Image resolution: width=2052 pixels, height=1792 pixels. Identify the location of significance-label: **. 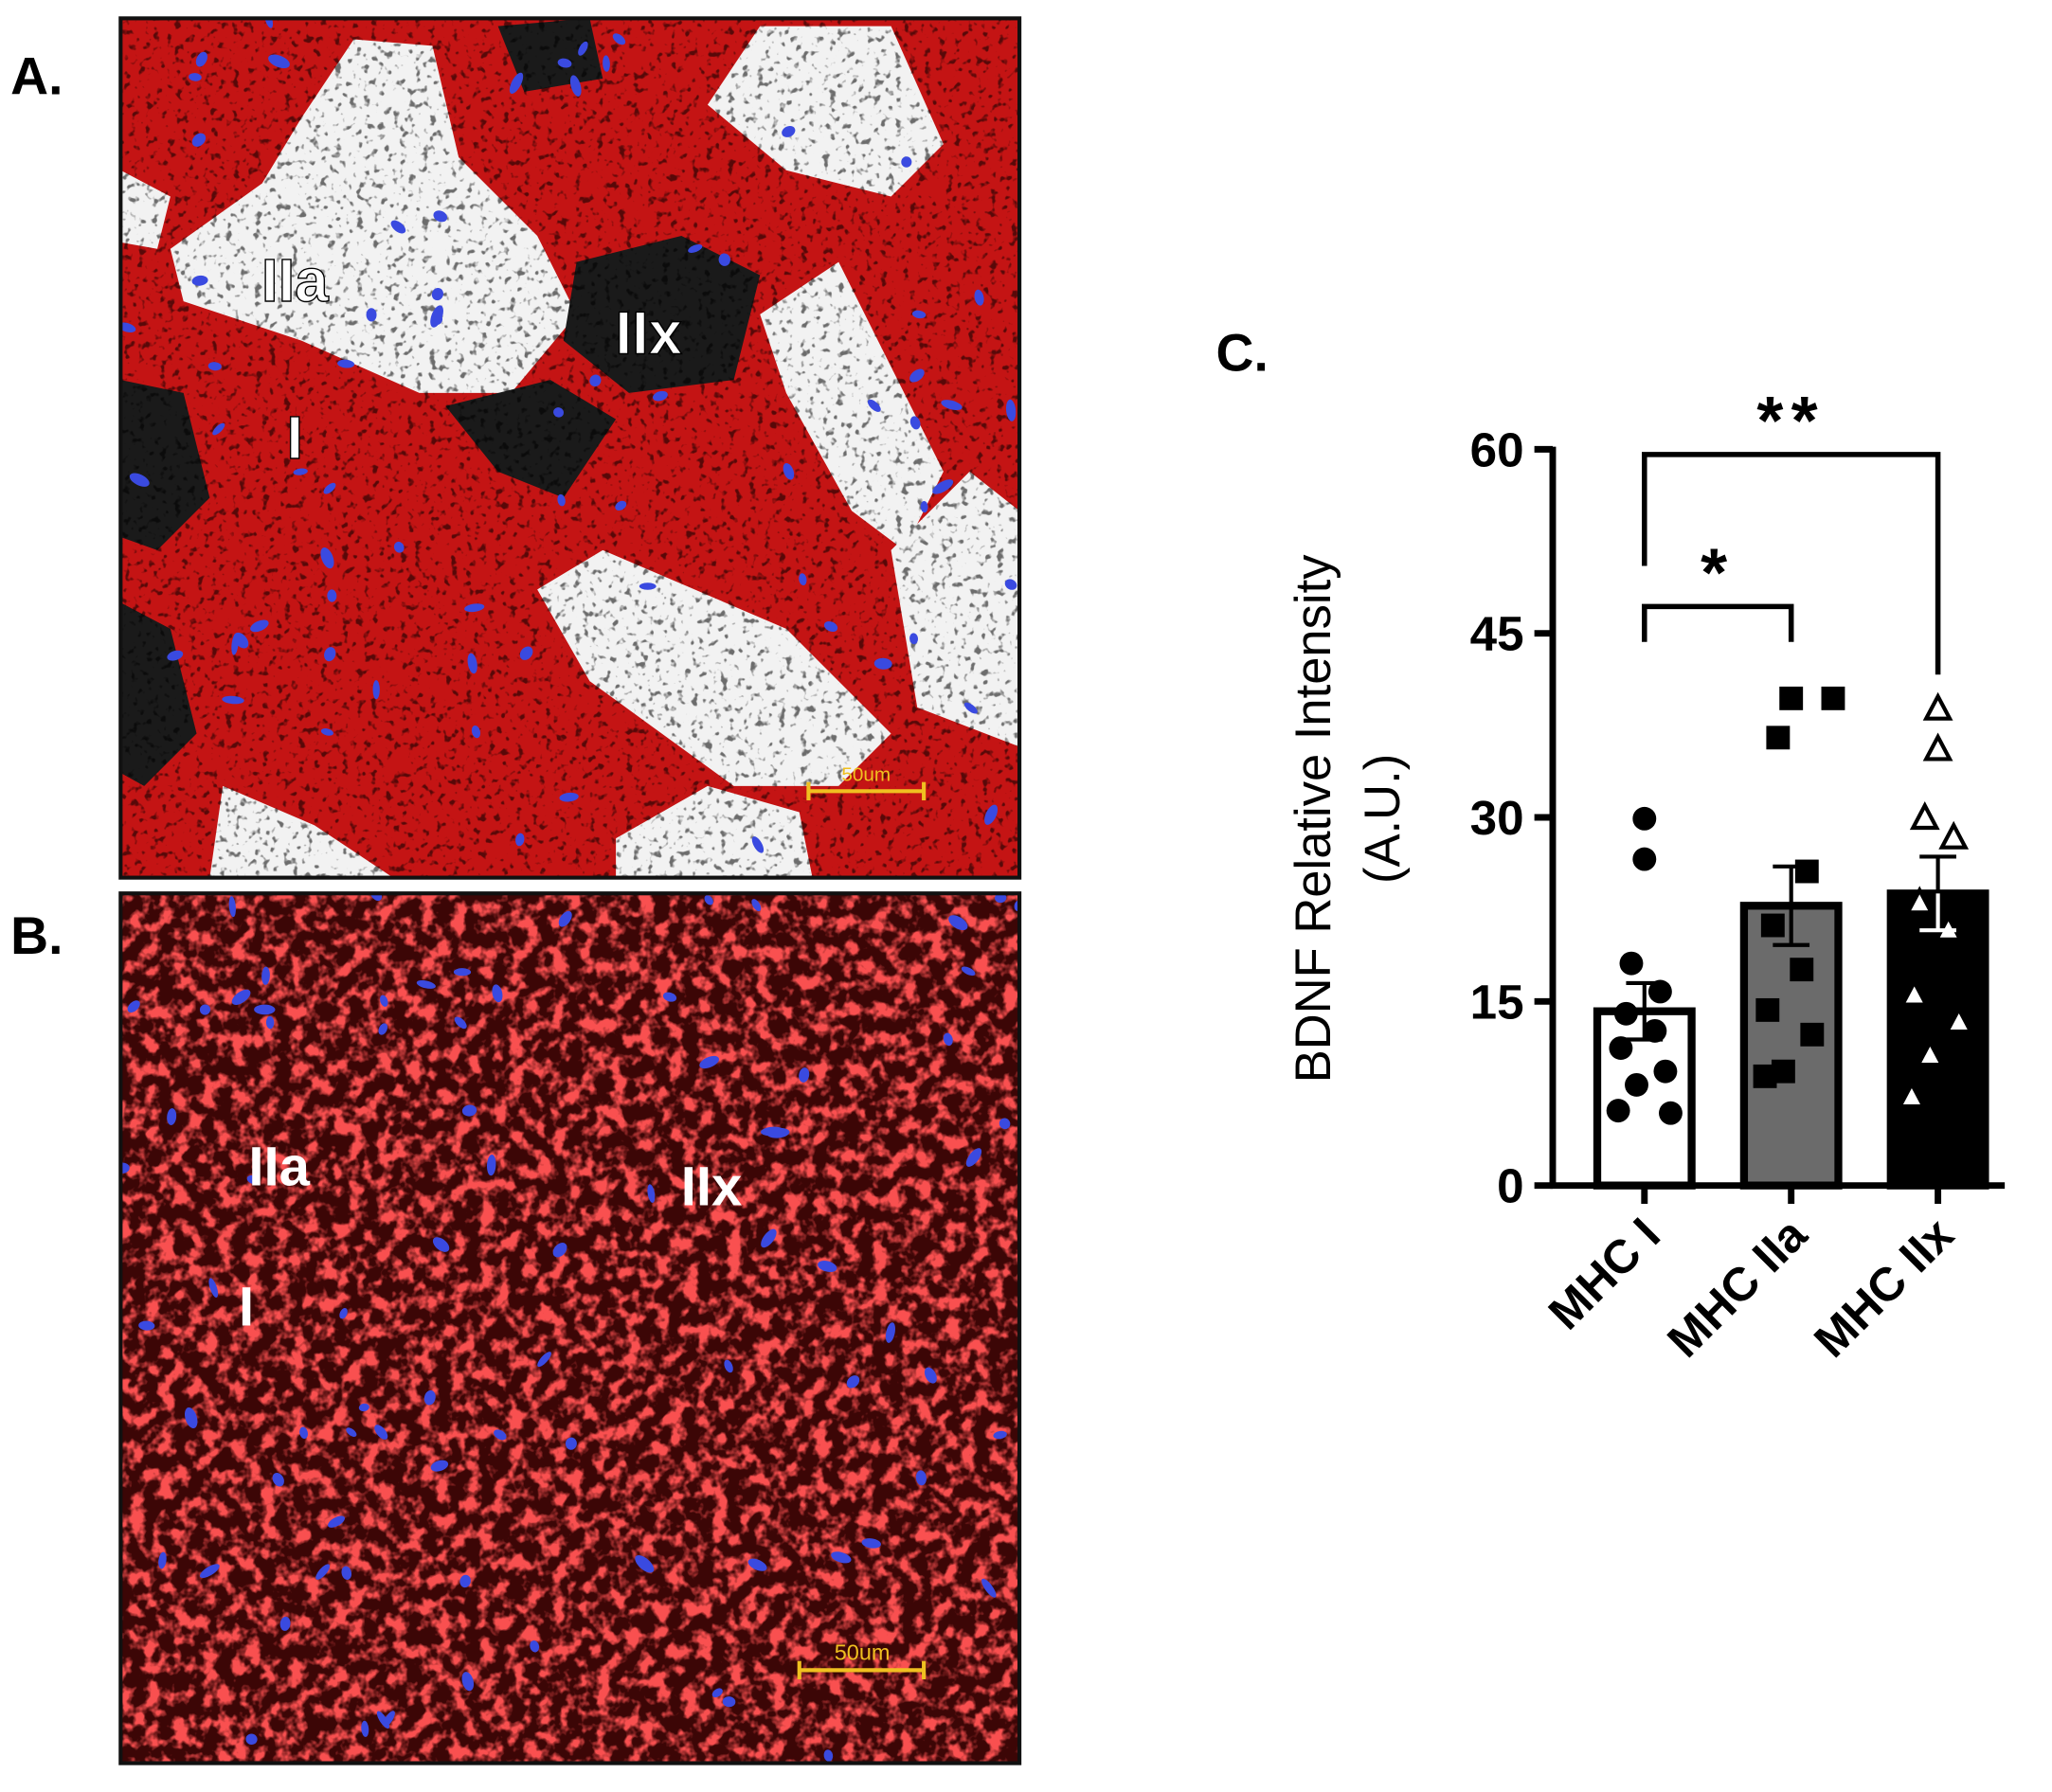
(1791, 421).